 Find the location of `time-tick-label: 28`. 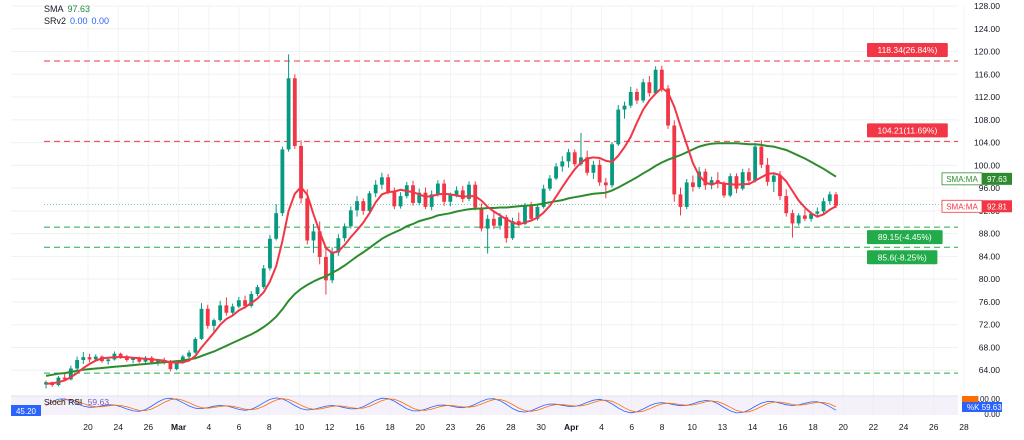

time-tick-label: 28 is located at coordinates (964, 427).